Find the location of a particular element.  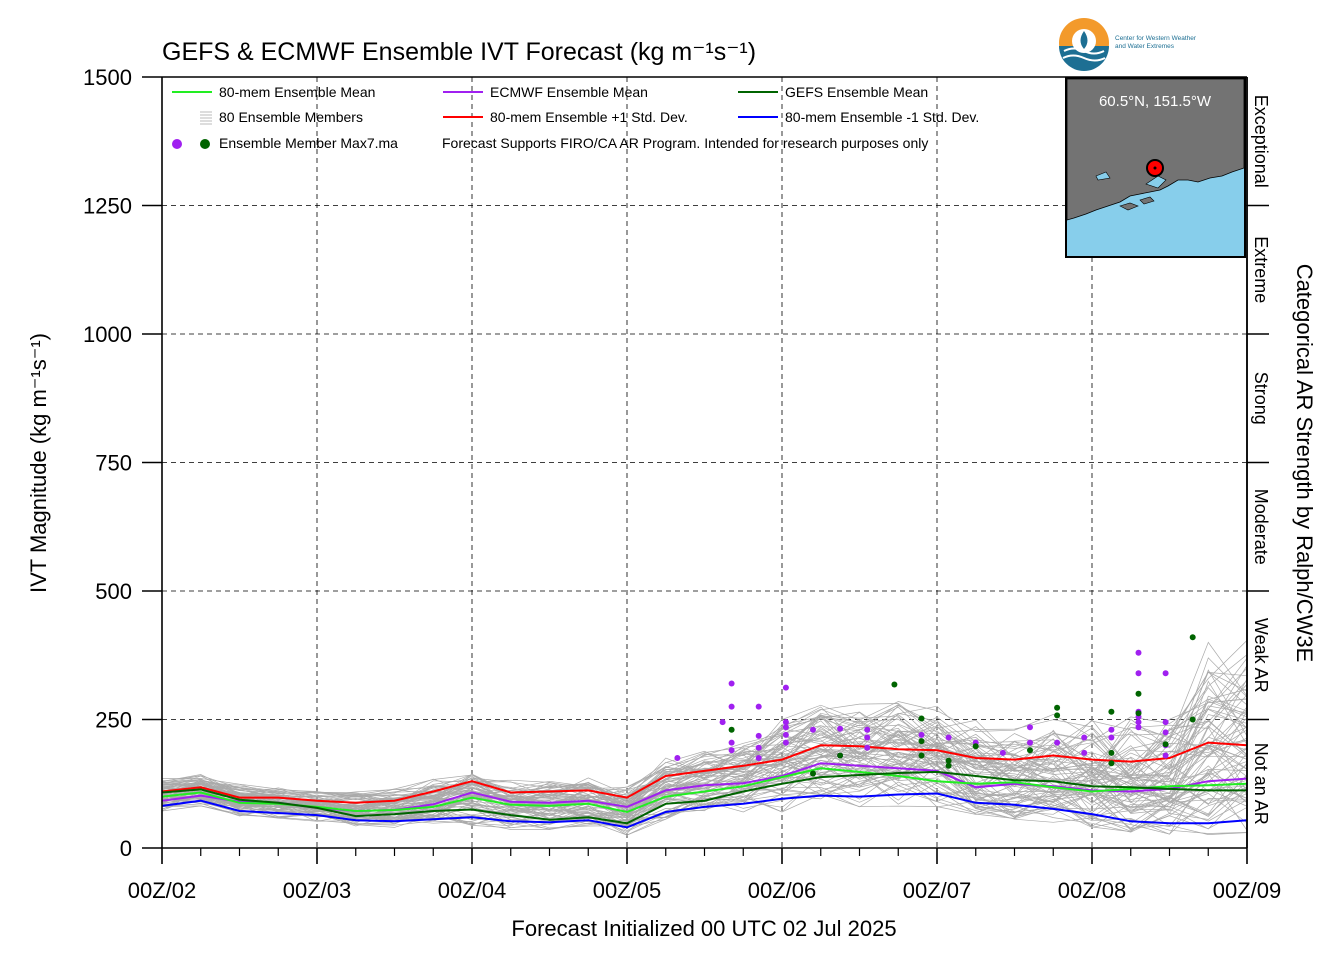

y-tick-label: 1000 is located at coordinates (107, 334).